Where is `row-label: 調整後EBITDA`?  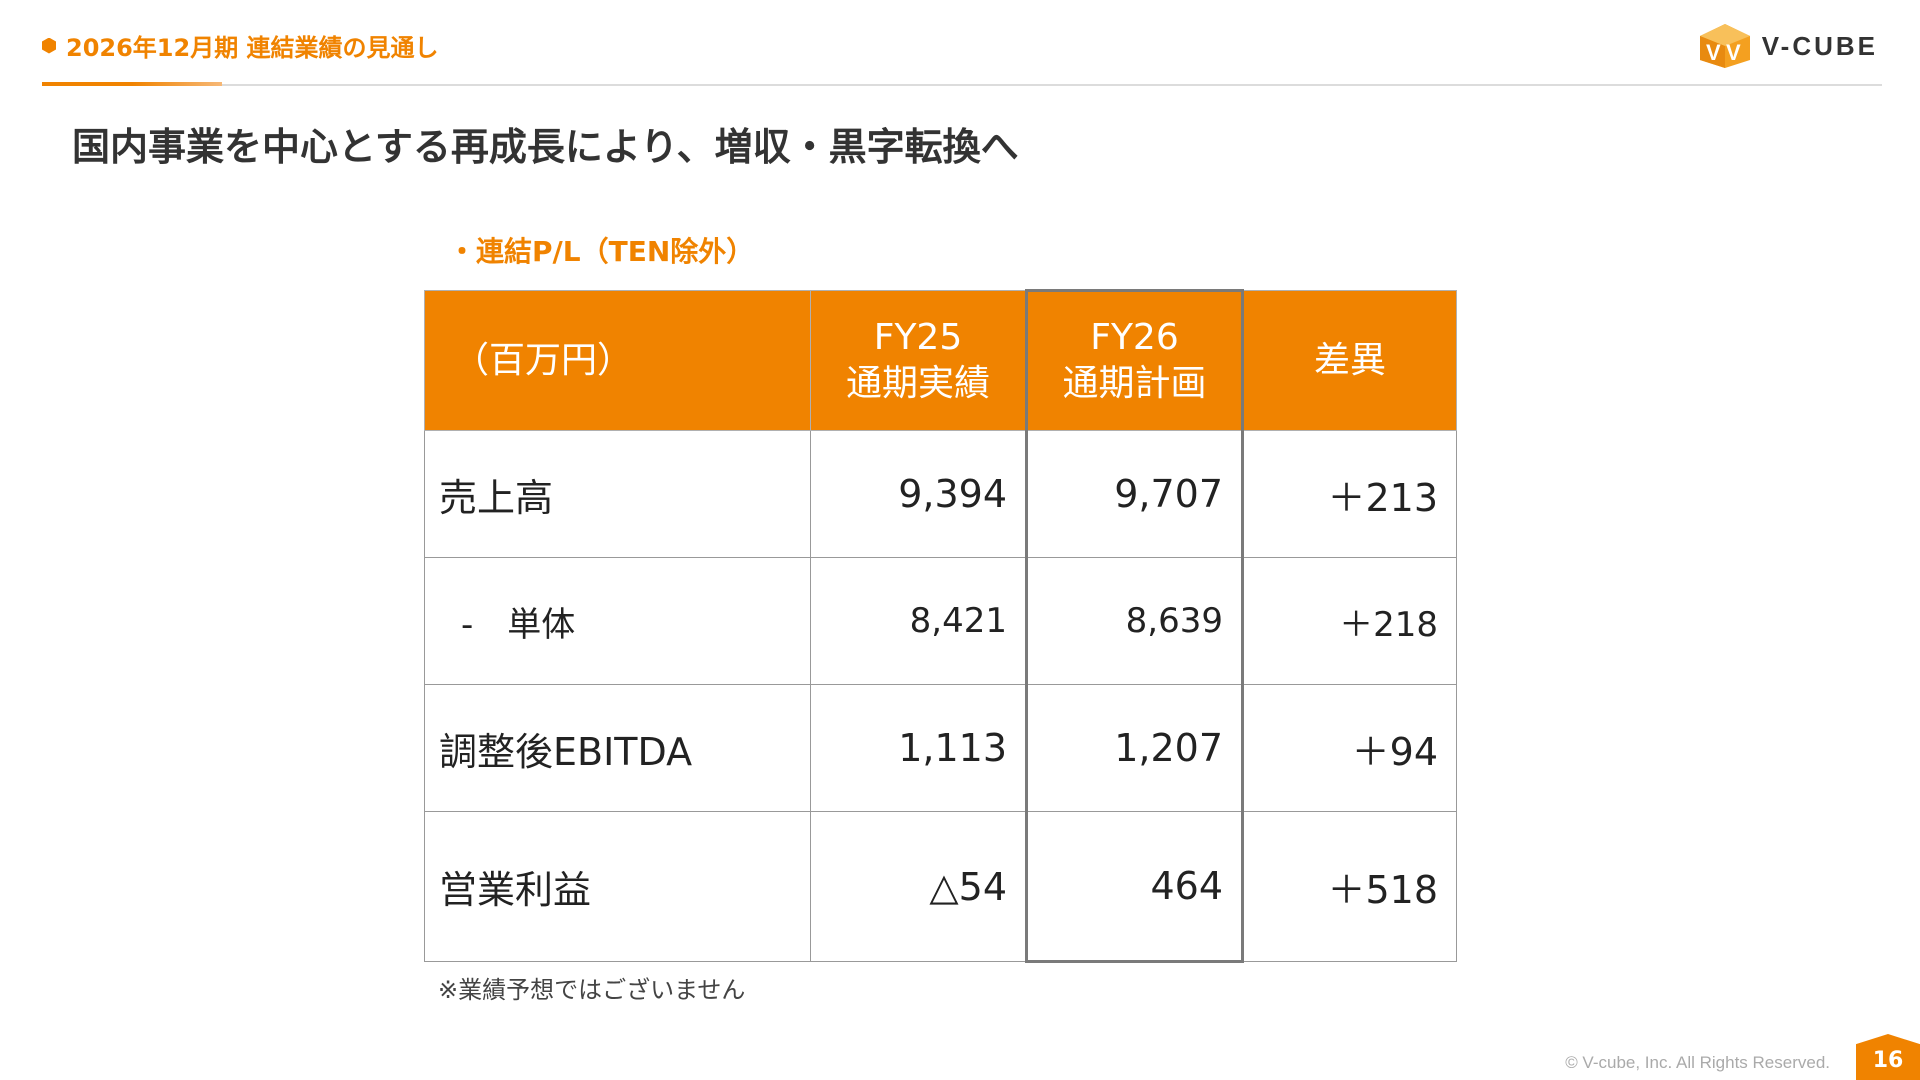
row-label: 調整後EBITDA is located at coordinates (617, 748).